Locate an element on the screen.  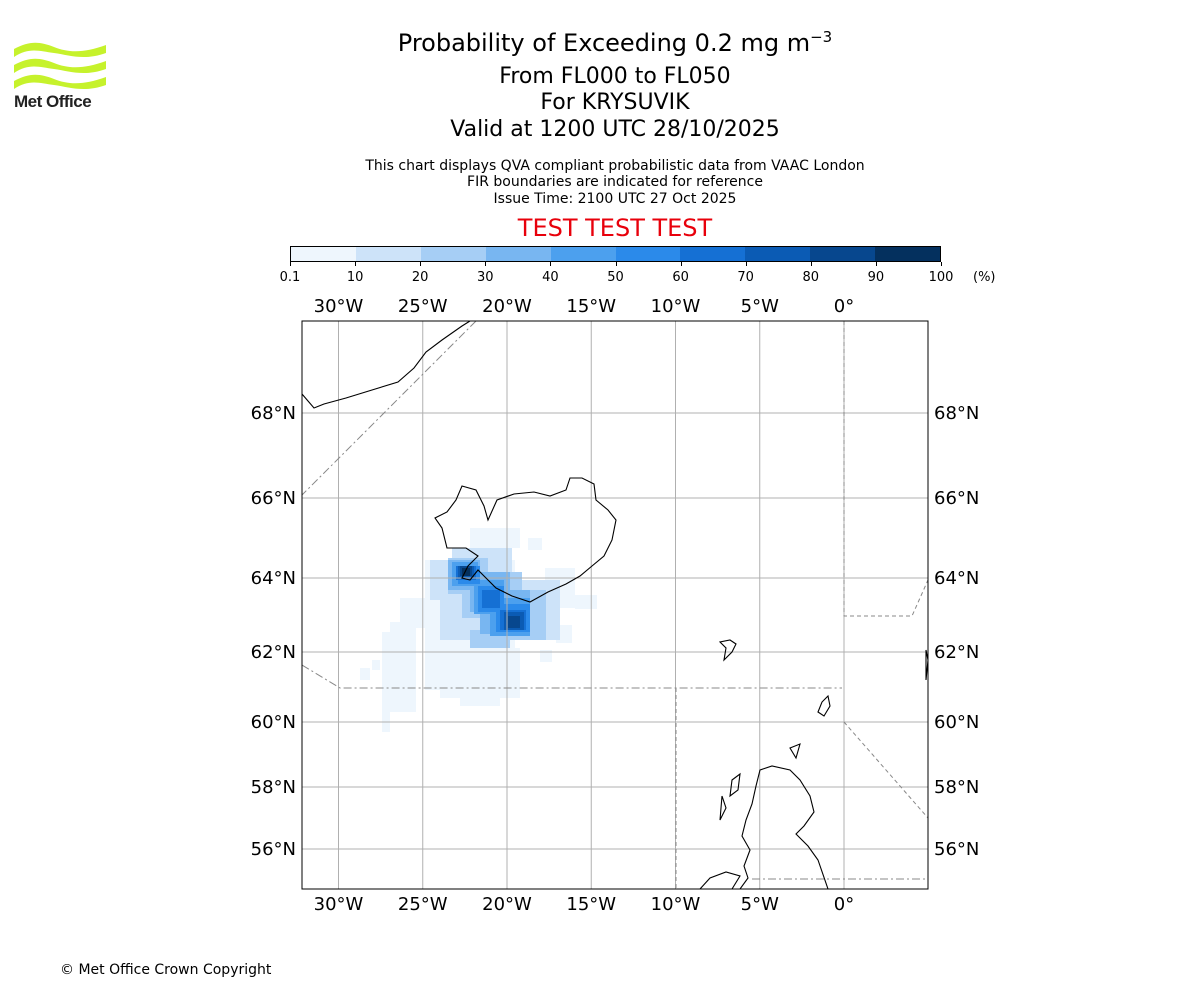
colorbar-tick-label: 0.1 is located at coordinates (290, 277).